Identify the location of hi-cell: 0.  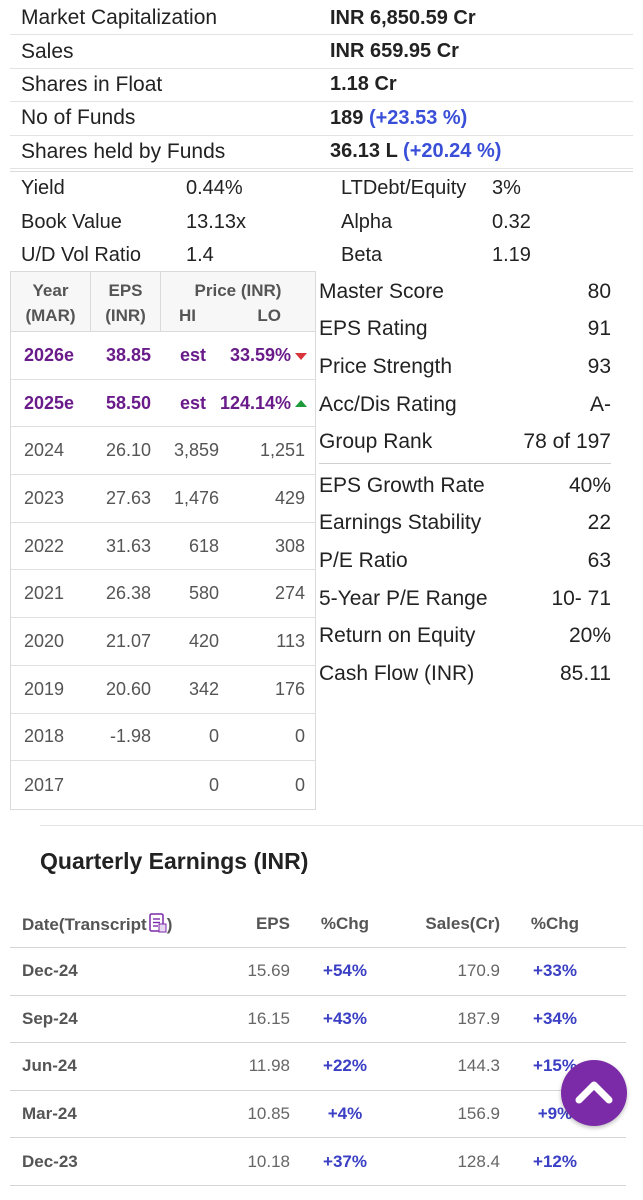
(213, 784).